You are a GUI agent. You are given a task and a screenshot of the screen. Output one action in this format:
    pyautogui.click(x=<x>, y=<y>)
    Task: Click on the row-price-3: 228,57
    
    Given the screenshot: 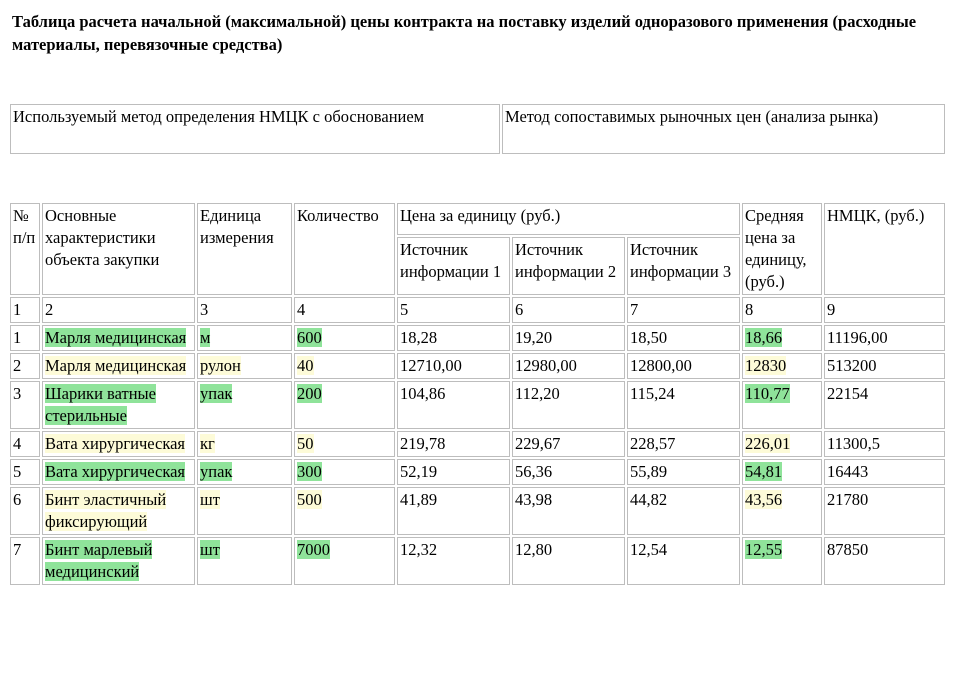 What is the action you would take?
    pyautogui.click(x=683, y=444)
    